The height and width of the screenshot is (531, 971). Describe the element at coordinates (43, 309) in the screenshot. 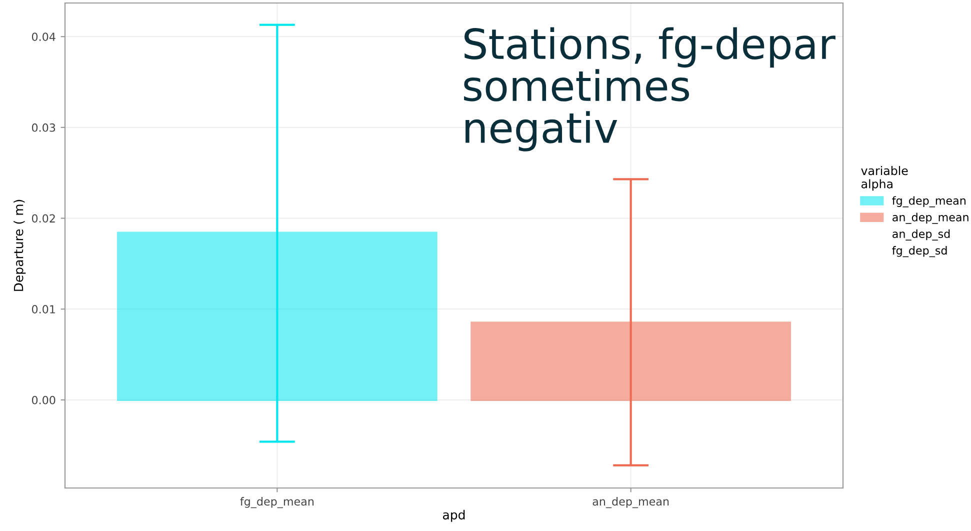

I see `y-tick-label: 0.01` at that location.